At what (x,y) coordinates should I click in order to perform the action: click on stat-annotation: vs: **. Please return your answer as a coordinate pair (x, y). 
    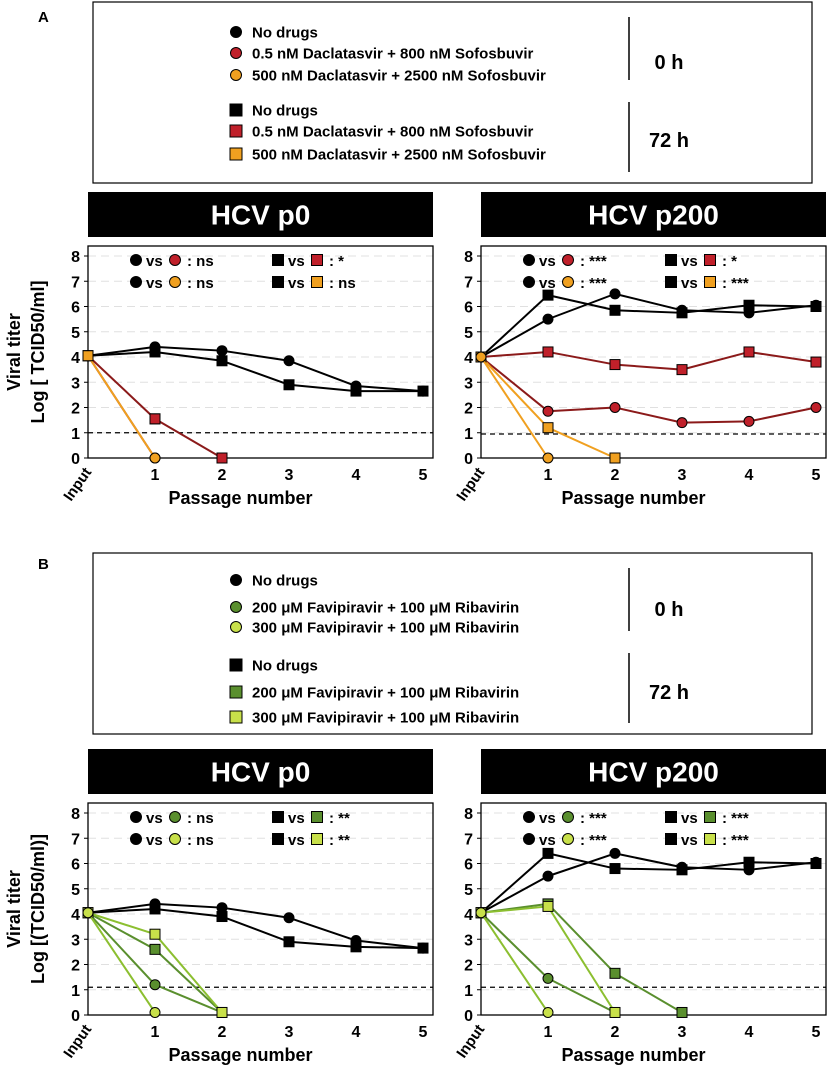
    Looking at the image, I should click on (311, 840).